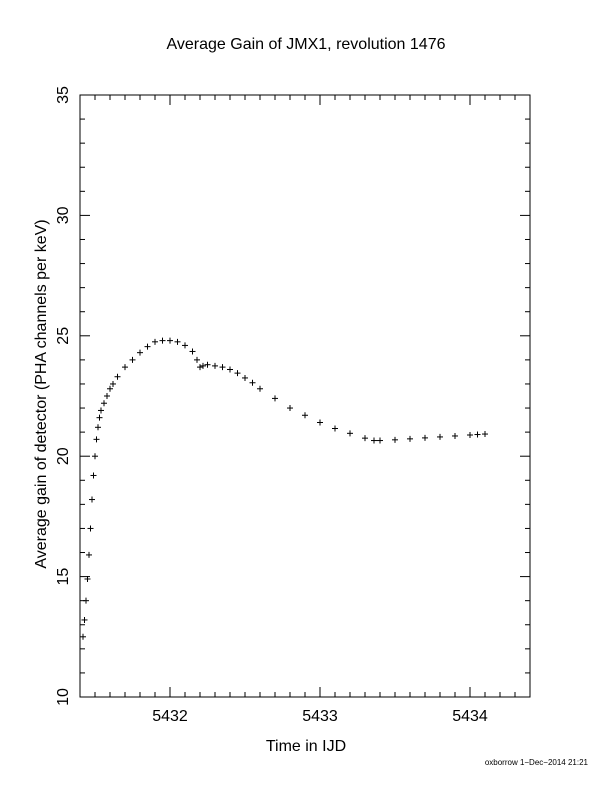  I want to click on footer-credit: oxborrow 1−Dec−2014 21:21, so click(536, 762).